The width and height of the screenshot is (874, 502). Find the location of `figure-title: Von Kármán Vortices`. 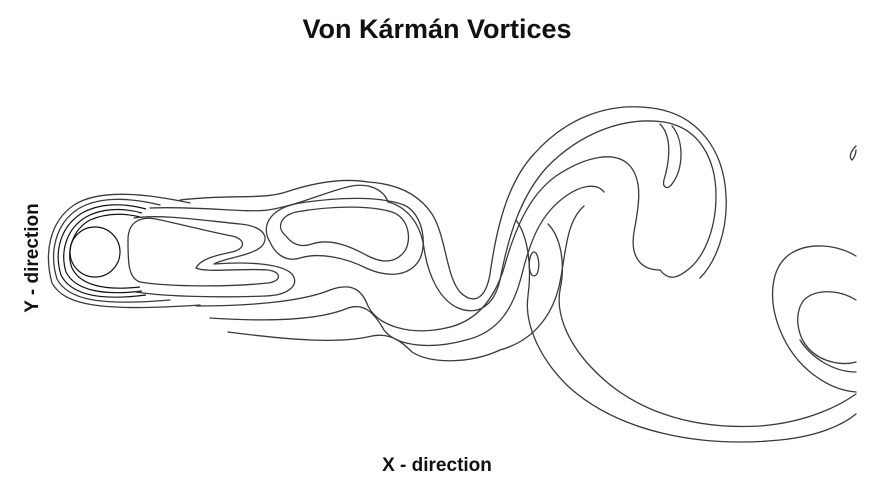

figure-title: Von Kármán Vortices is located at coordinates (437, 29).